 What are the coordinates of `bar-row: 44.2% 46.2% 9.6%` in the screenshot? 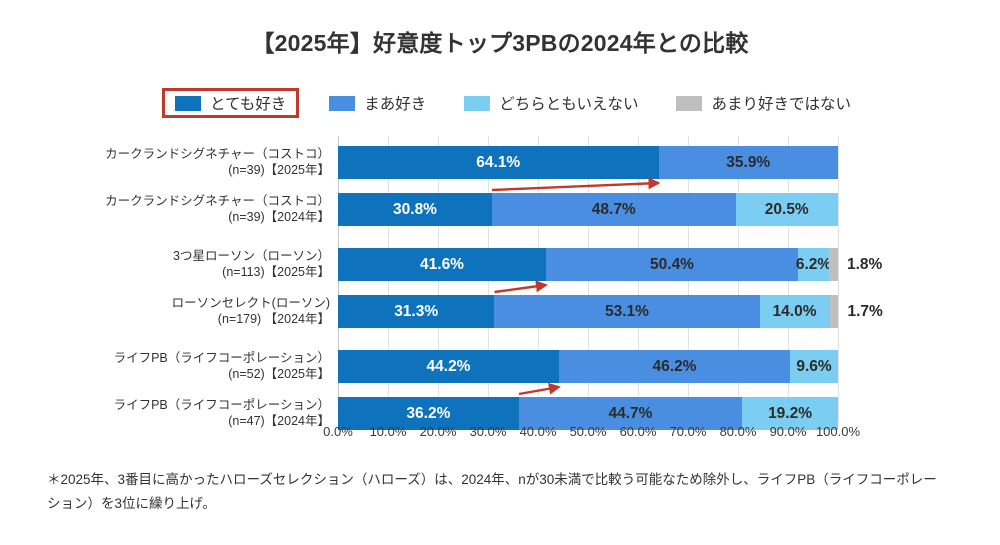 It's located at (588, 366).